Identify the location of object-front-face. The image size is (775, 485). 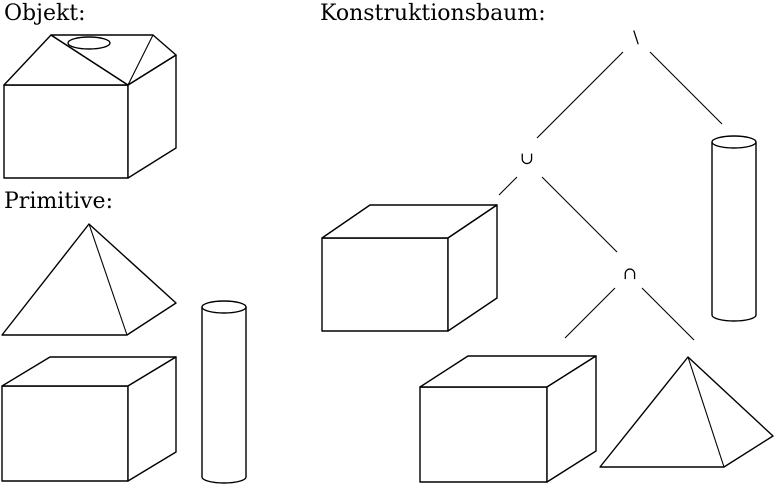
(66, 131).